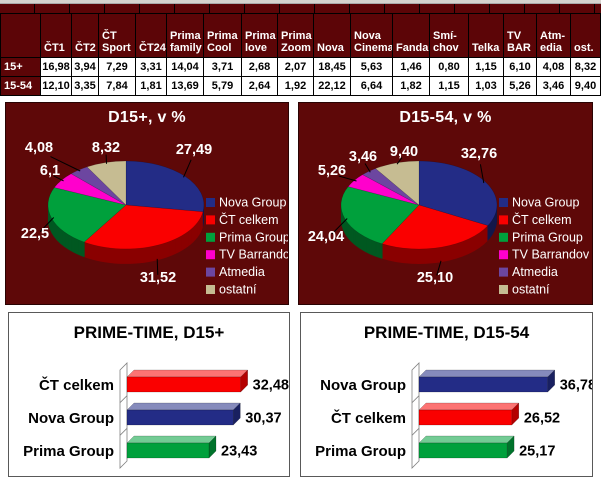  What do you see at coordinates (185, 86) in the screenshot?
I see `table-cell: 13,69` at bounding box center [185, 86].